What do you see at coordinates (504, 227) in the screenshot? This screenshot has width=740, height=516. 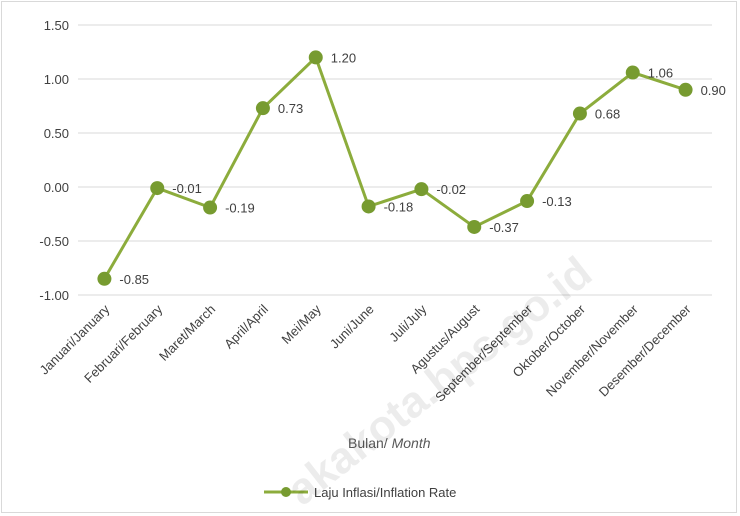 I see `data-label: -0.37` at bounding box center [504, 227].